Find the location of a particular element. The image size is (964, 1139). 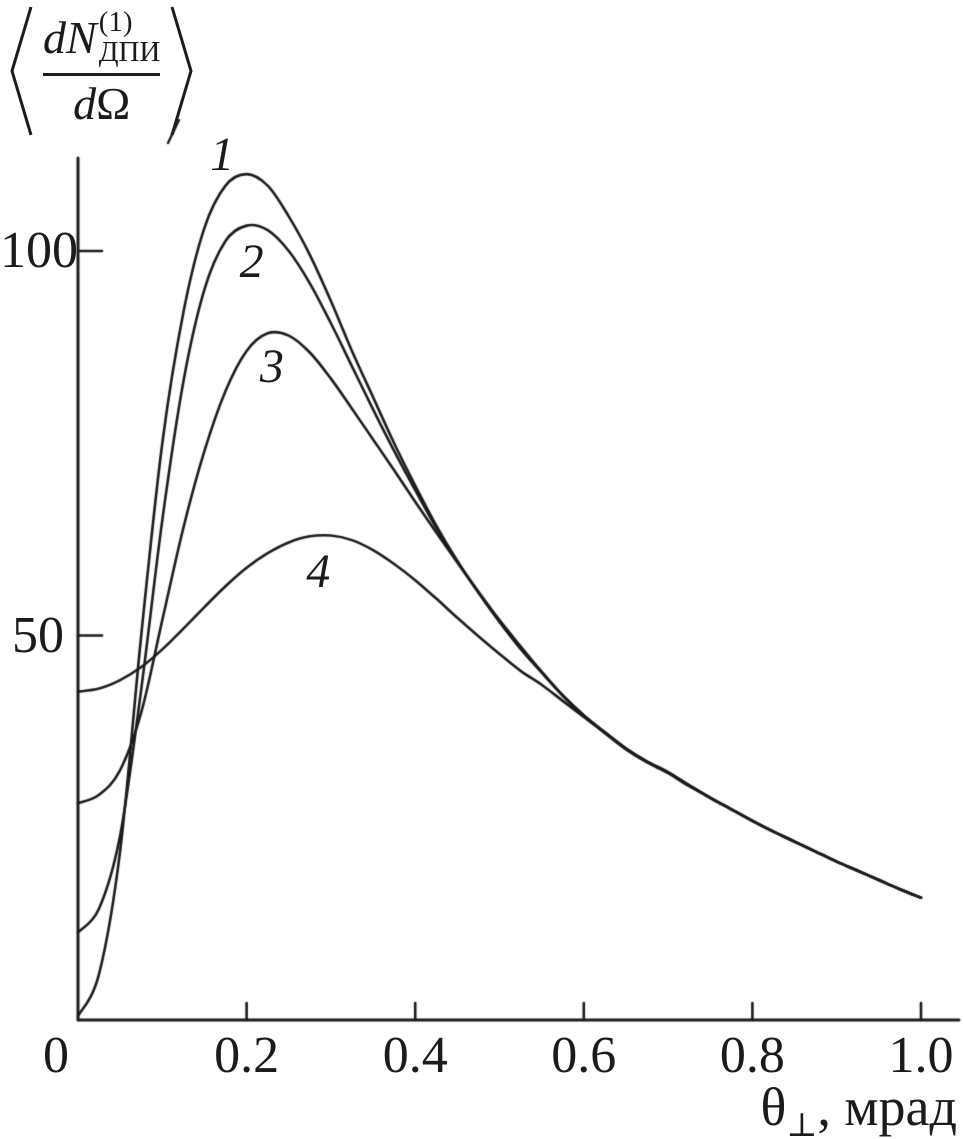

angle-bracket-right-icon is located at coordinates (181, 71).